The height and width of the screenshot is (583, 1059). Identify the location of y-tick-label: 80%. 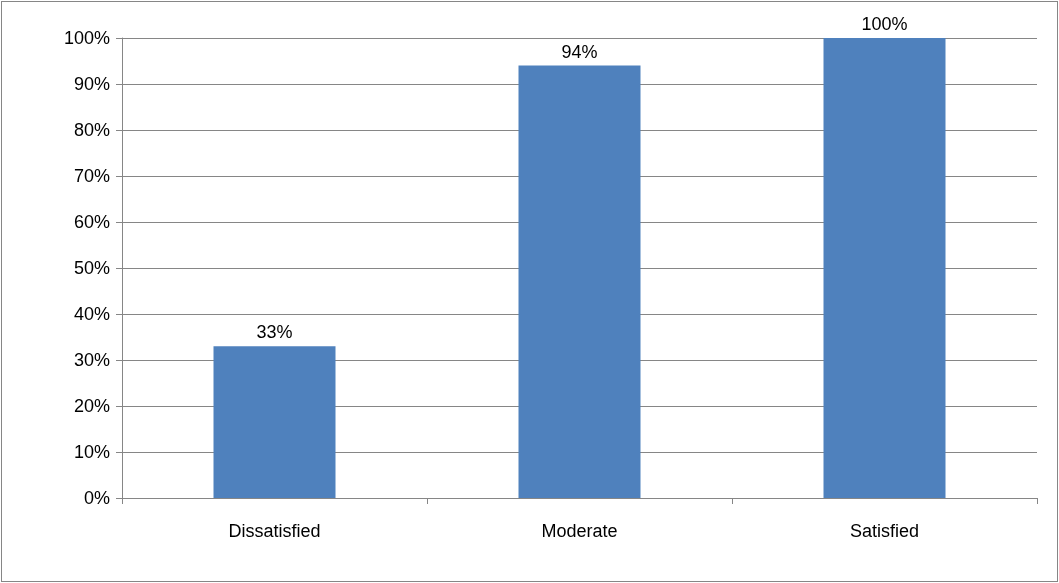
(91, 130).